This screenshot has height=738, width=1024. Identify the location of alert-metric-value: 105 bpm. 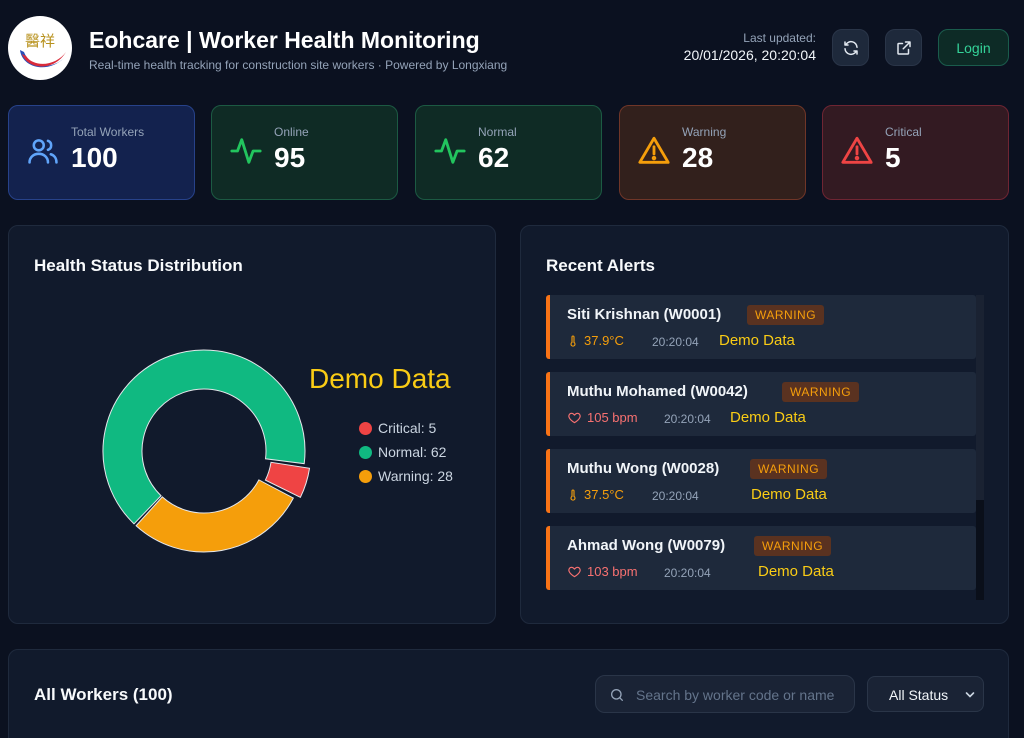
(612, 417).